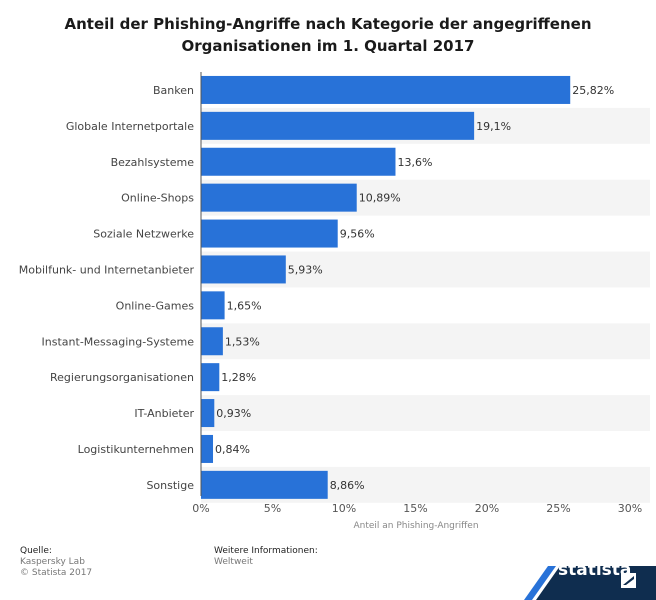 The height and width of the screenshot is (600, 656). I want to click on category-label: Online-Shops, so click(157, 198).